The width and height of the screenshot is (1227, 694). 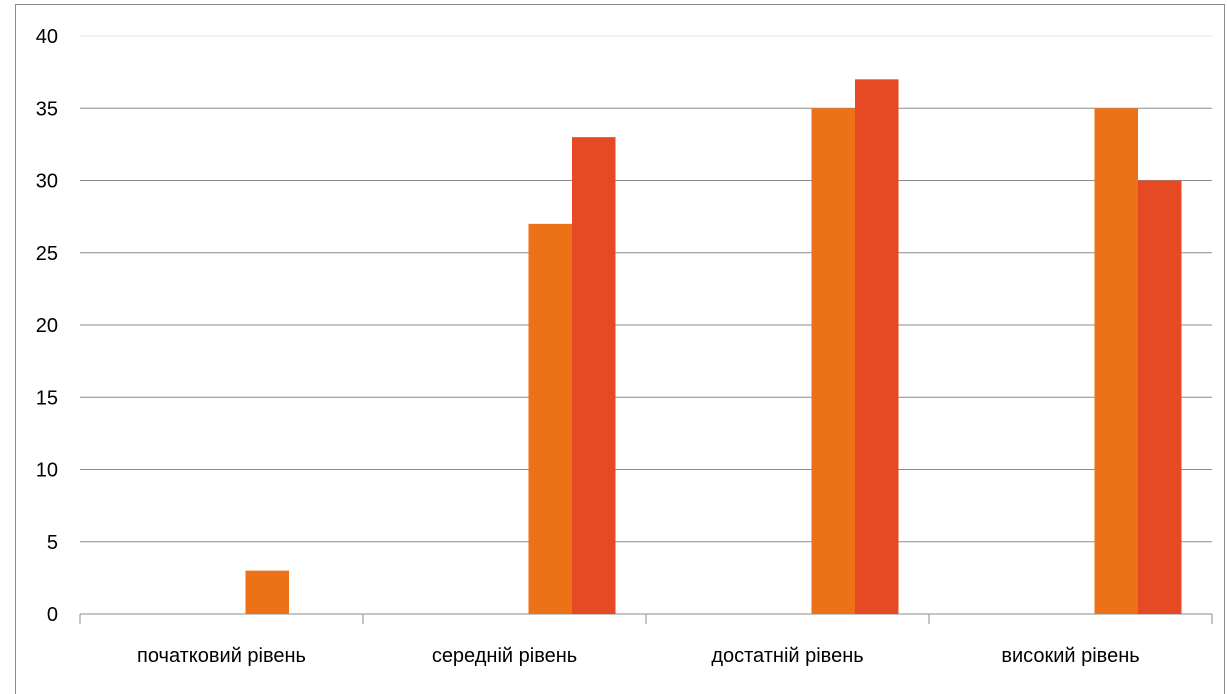 I want to click on y-tick-label: 20, so click(x=47, y=326).